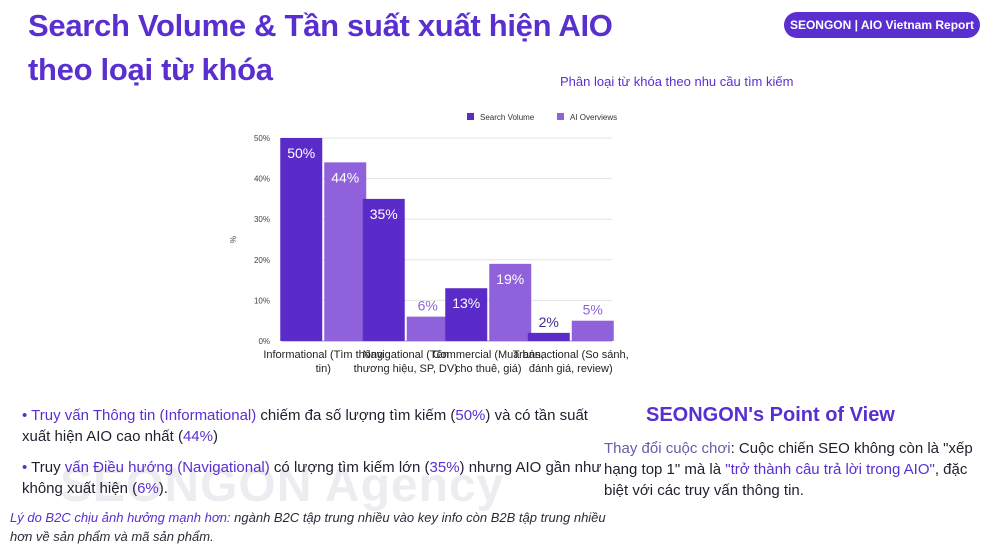 The height and width of the screenshot is (553, 1000). I want to click on report-badge: SEONGON | AIO Vietnam Report, so click(882, 25).